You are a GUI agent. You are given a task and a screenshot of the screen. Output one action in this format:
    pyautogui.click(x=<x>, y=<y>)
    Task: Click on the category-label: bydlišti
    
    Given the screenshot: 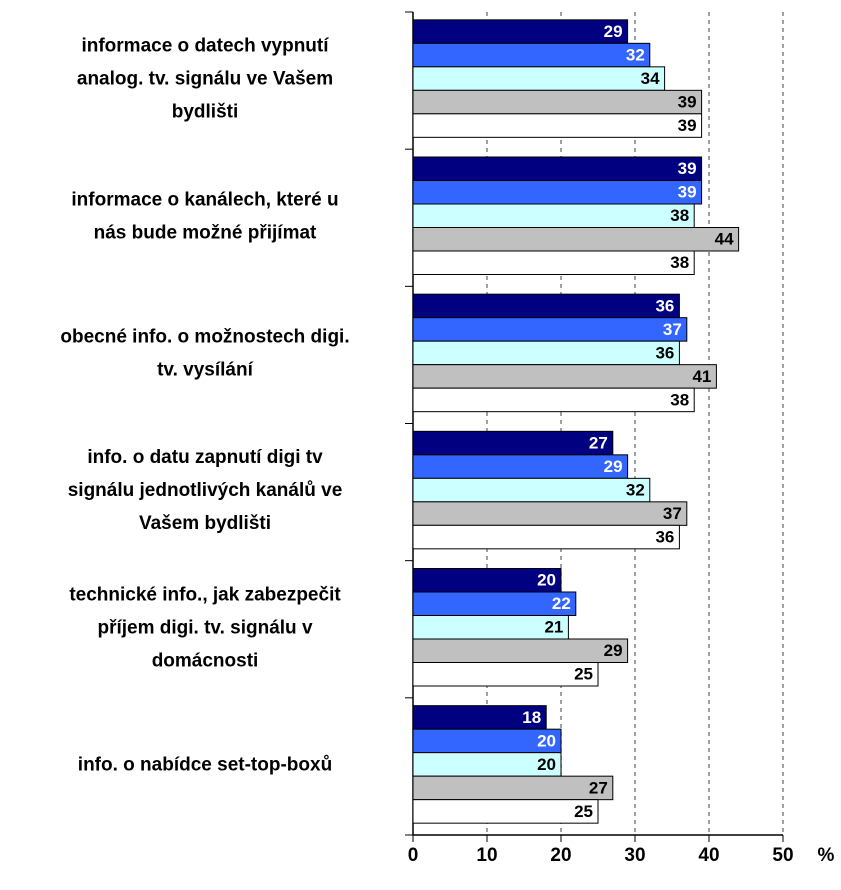 What is the action you would take?
    pyautogui.click(x=205, y=112)
    